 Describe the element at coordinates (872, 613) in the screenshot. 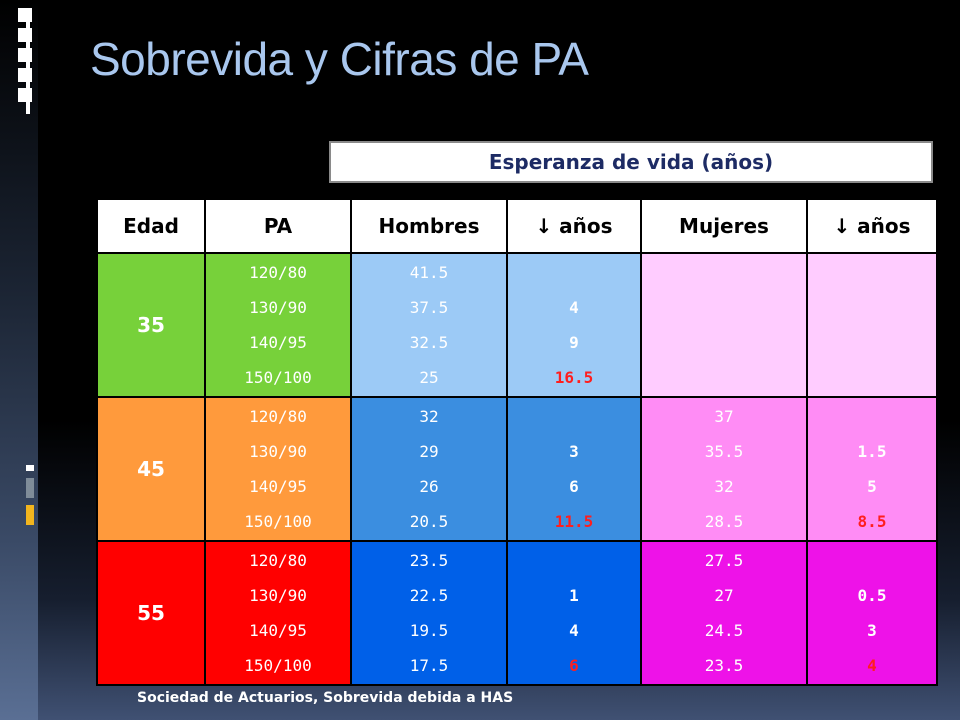

I see `mujeres-anos-cell: 0.5 3 4` at that location.